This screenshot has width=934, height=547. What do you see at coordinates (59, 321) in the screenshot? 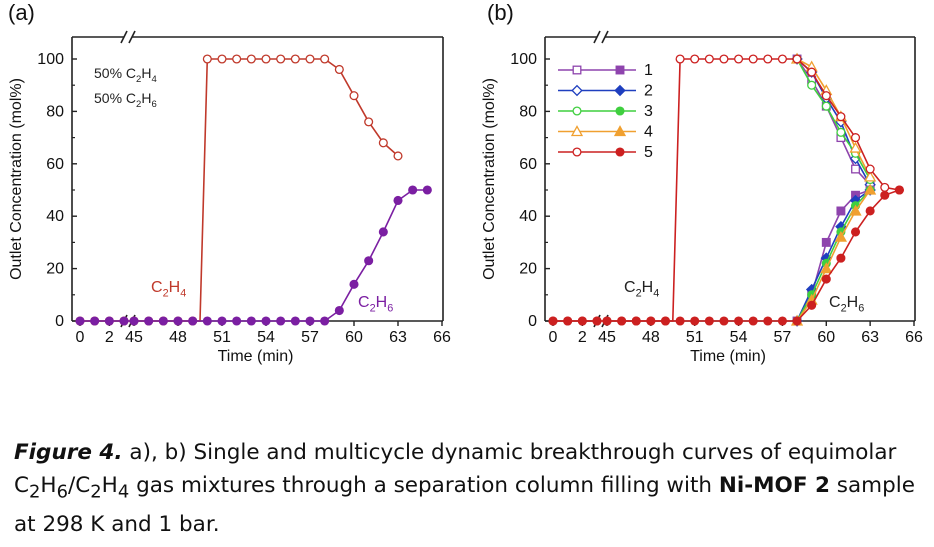
I see `y-tick-label: 0` at bounding box center [59, 321].